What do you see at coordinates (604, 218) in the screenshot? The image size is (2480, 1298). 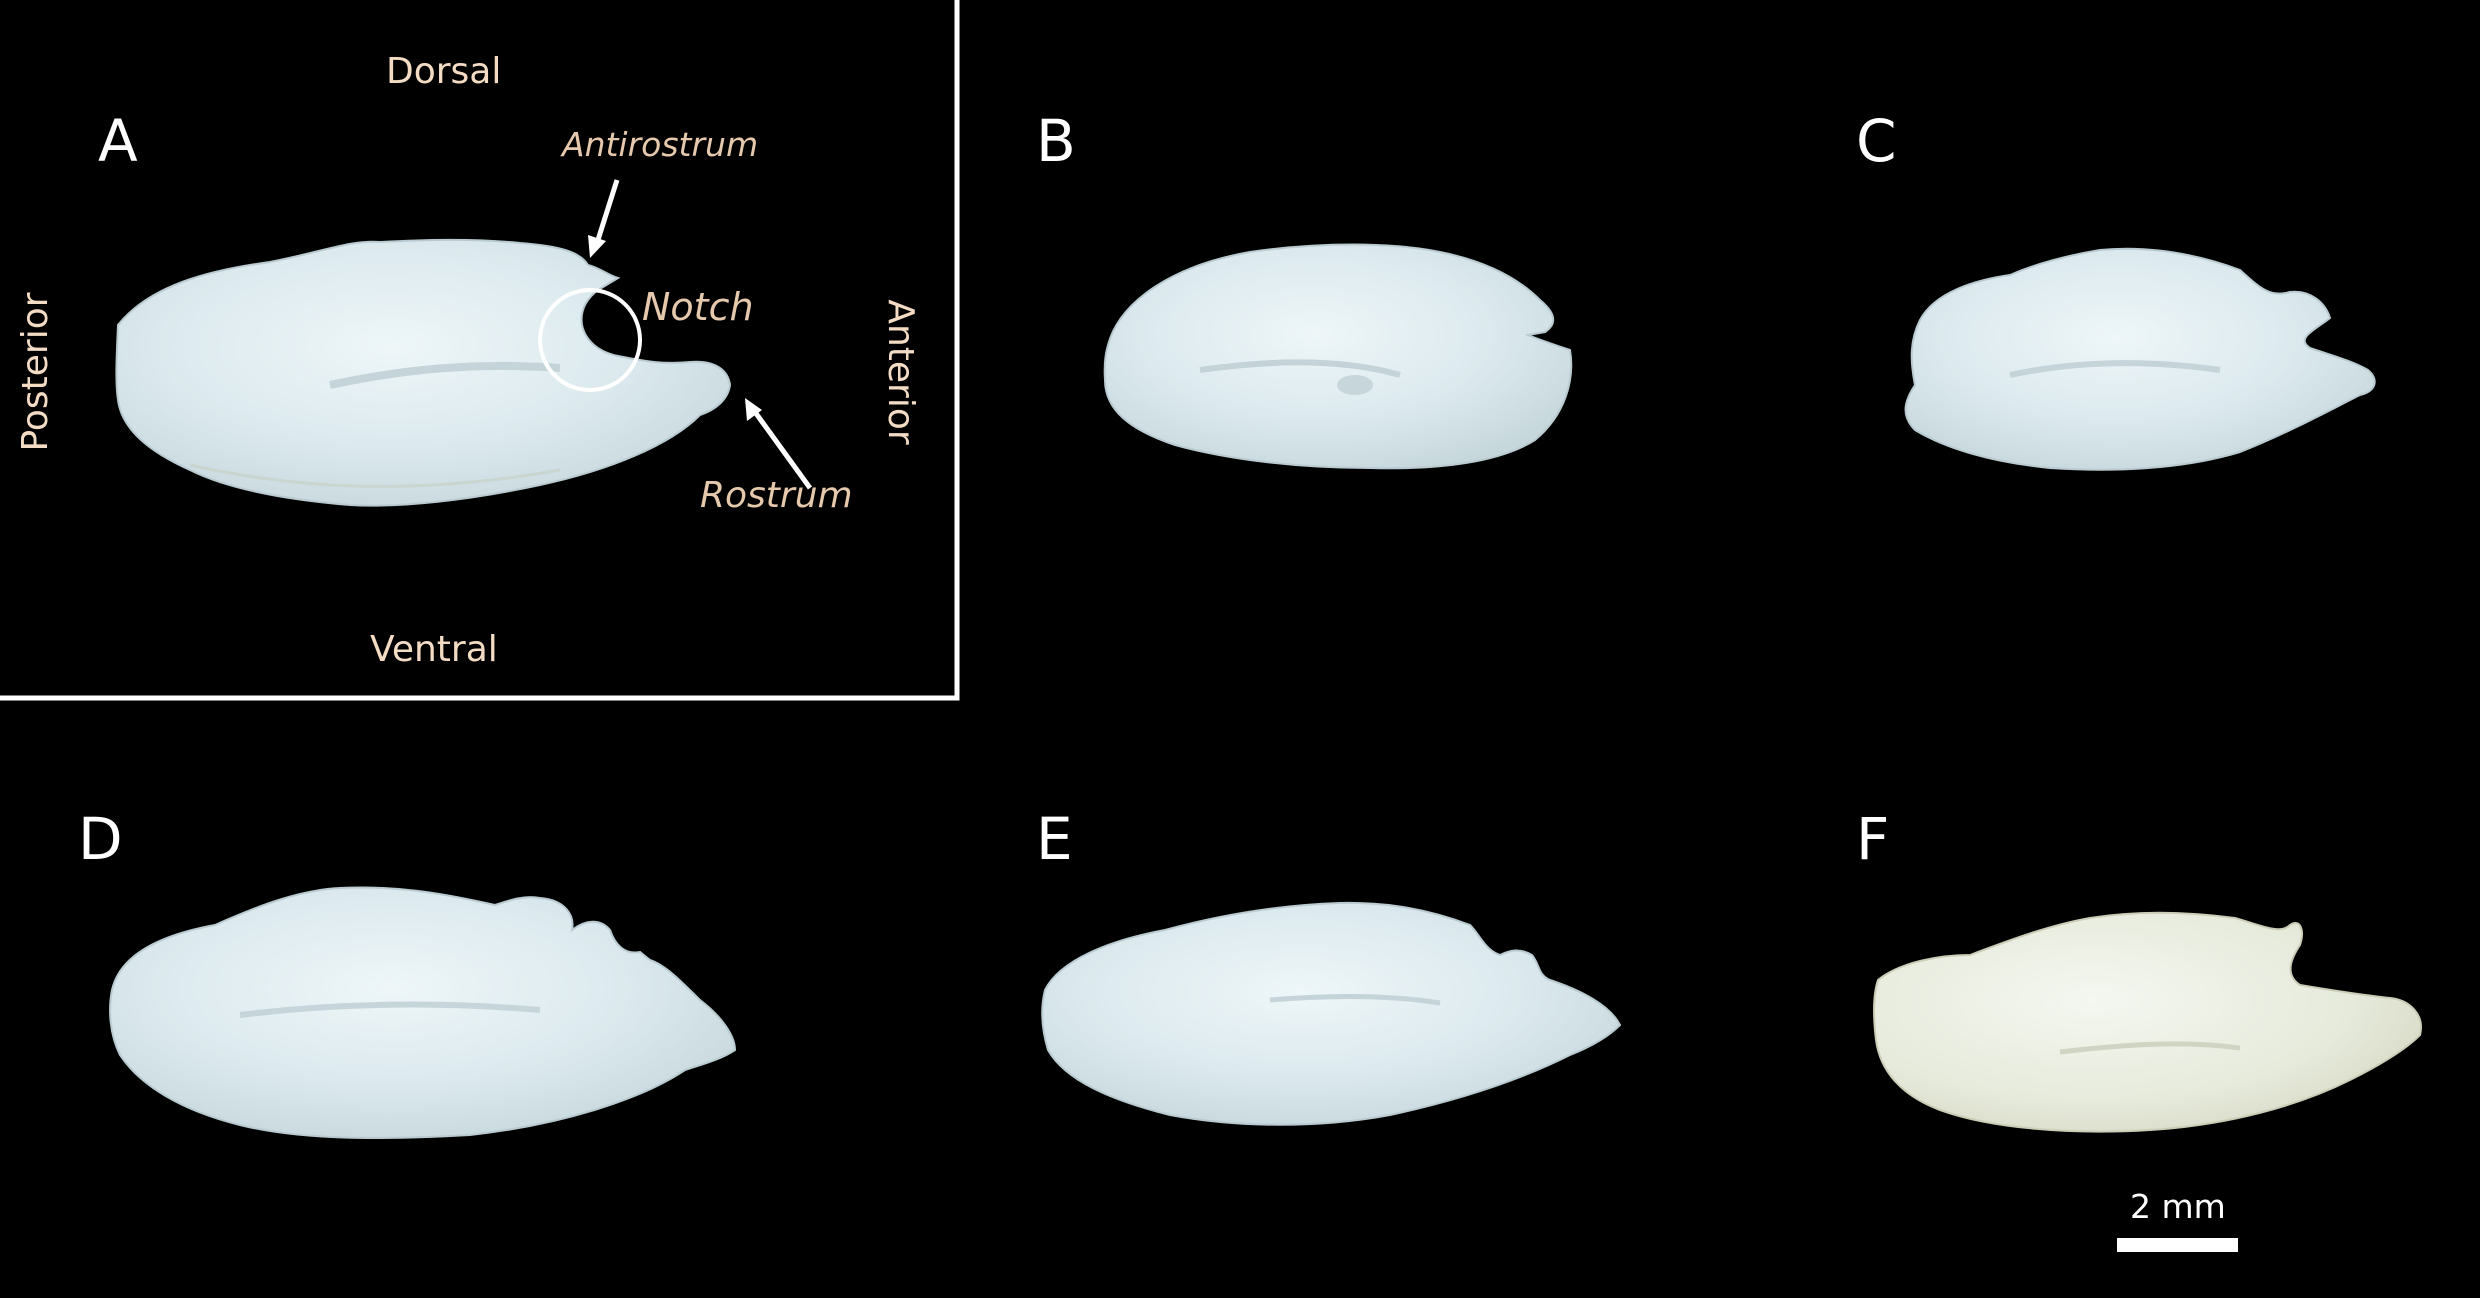 I see `antirostrum-arrow` at bounding box center [604, 218].